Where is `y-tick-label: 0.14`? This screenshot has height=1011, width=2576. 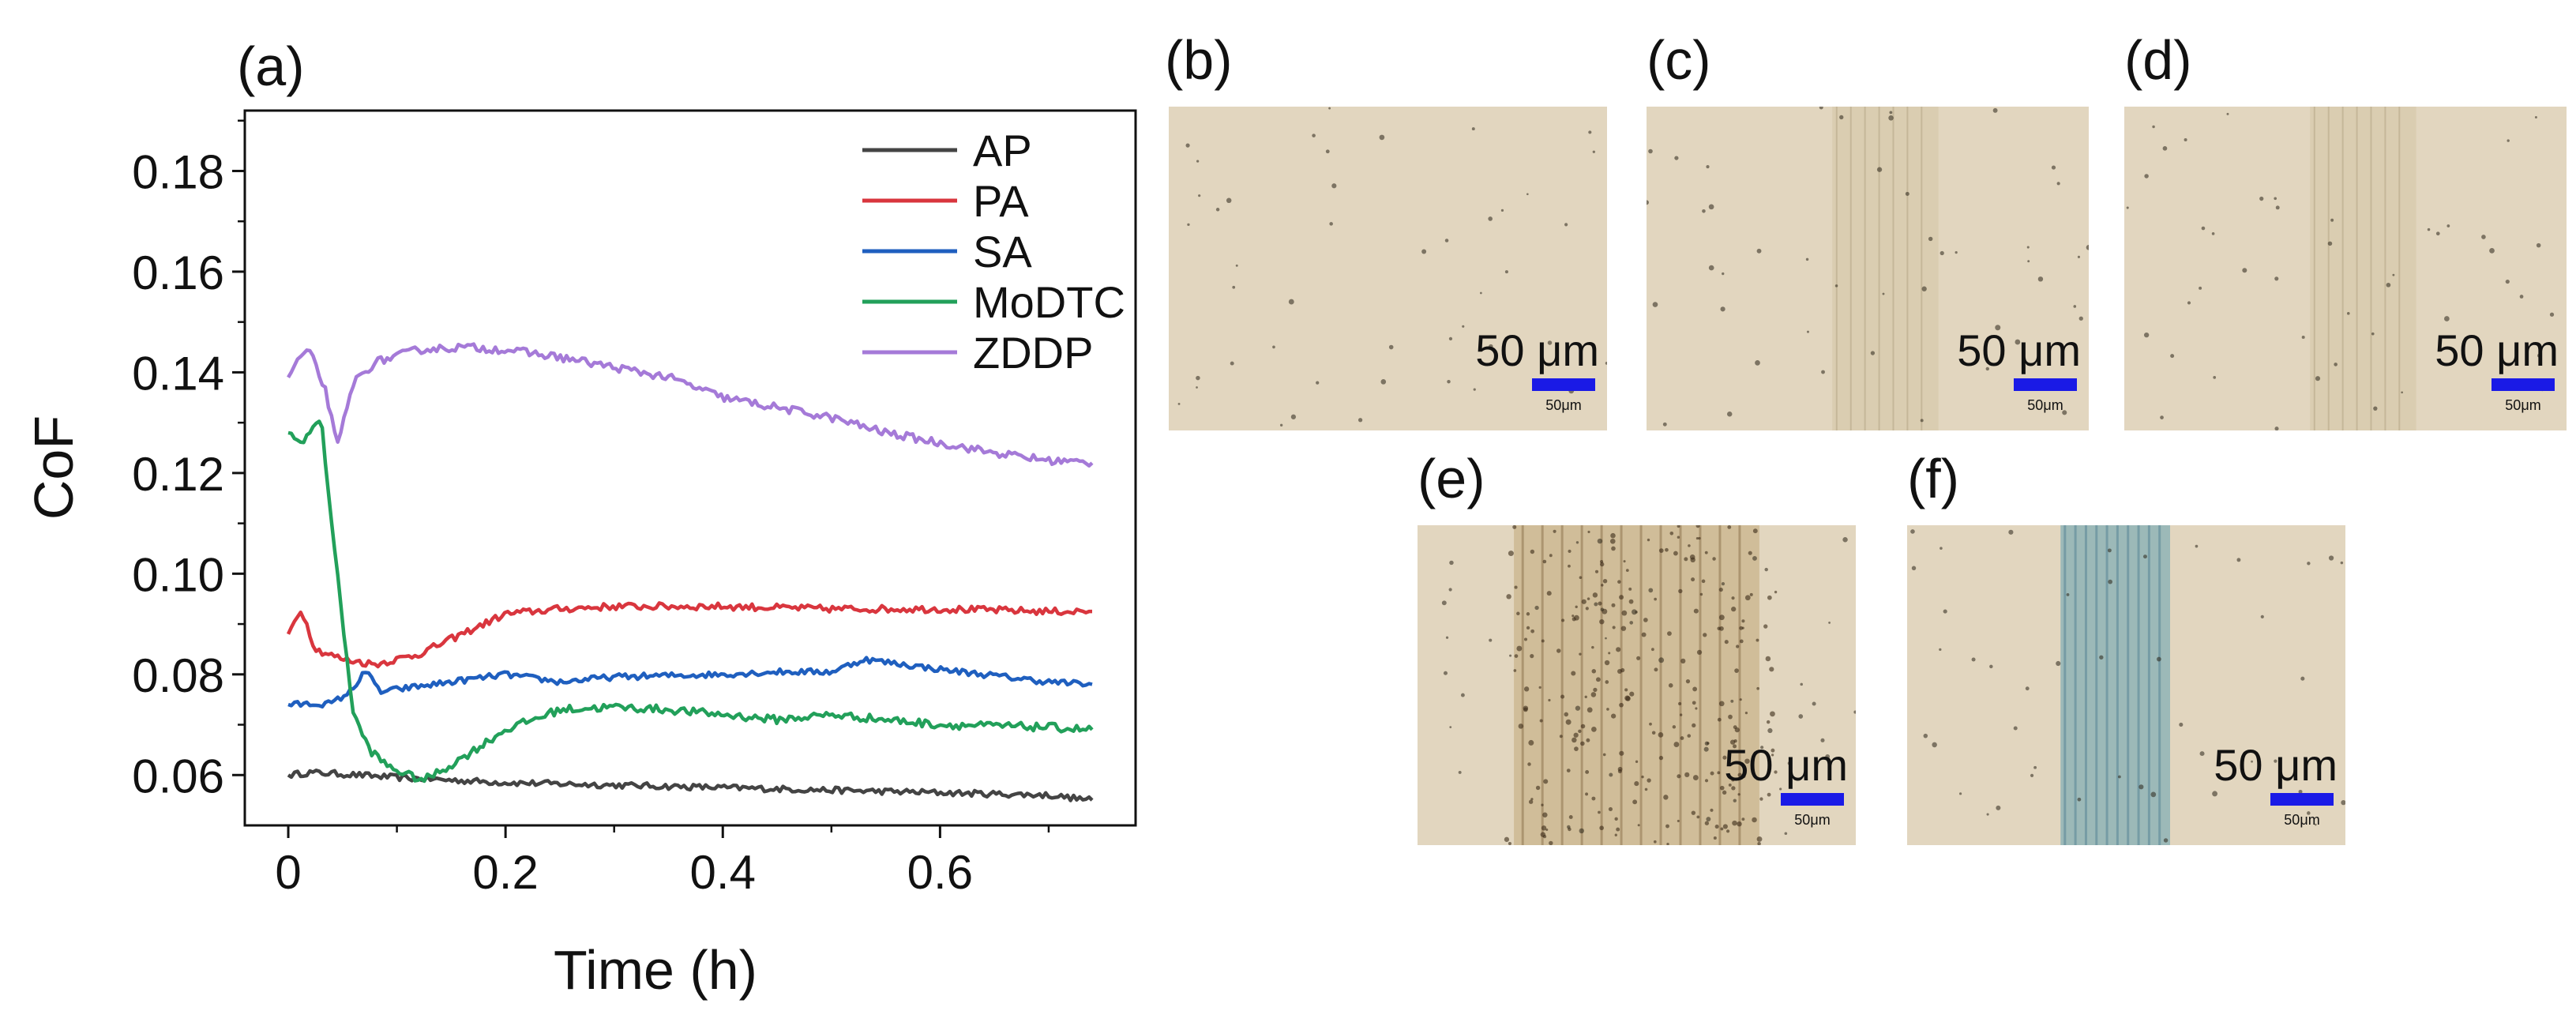
y-tick-label: 0.14 is located at coordinates (178, 373).